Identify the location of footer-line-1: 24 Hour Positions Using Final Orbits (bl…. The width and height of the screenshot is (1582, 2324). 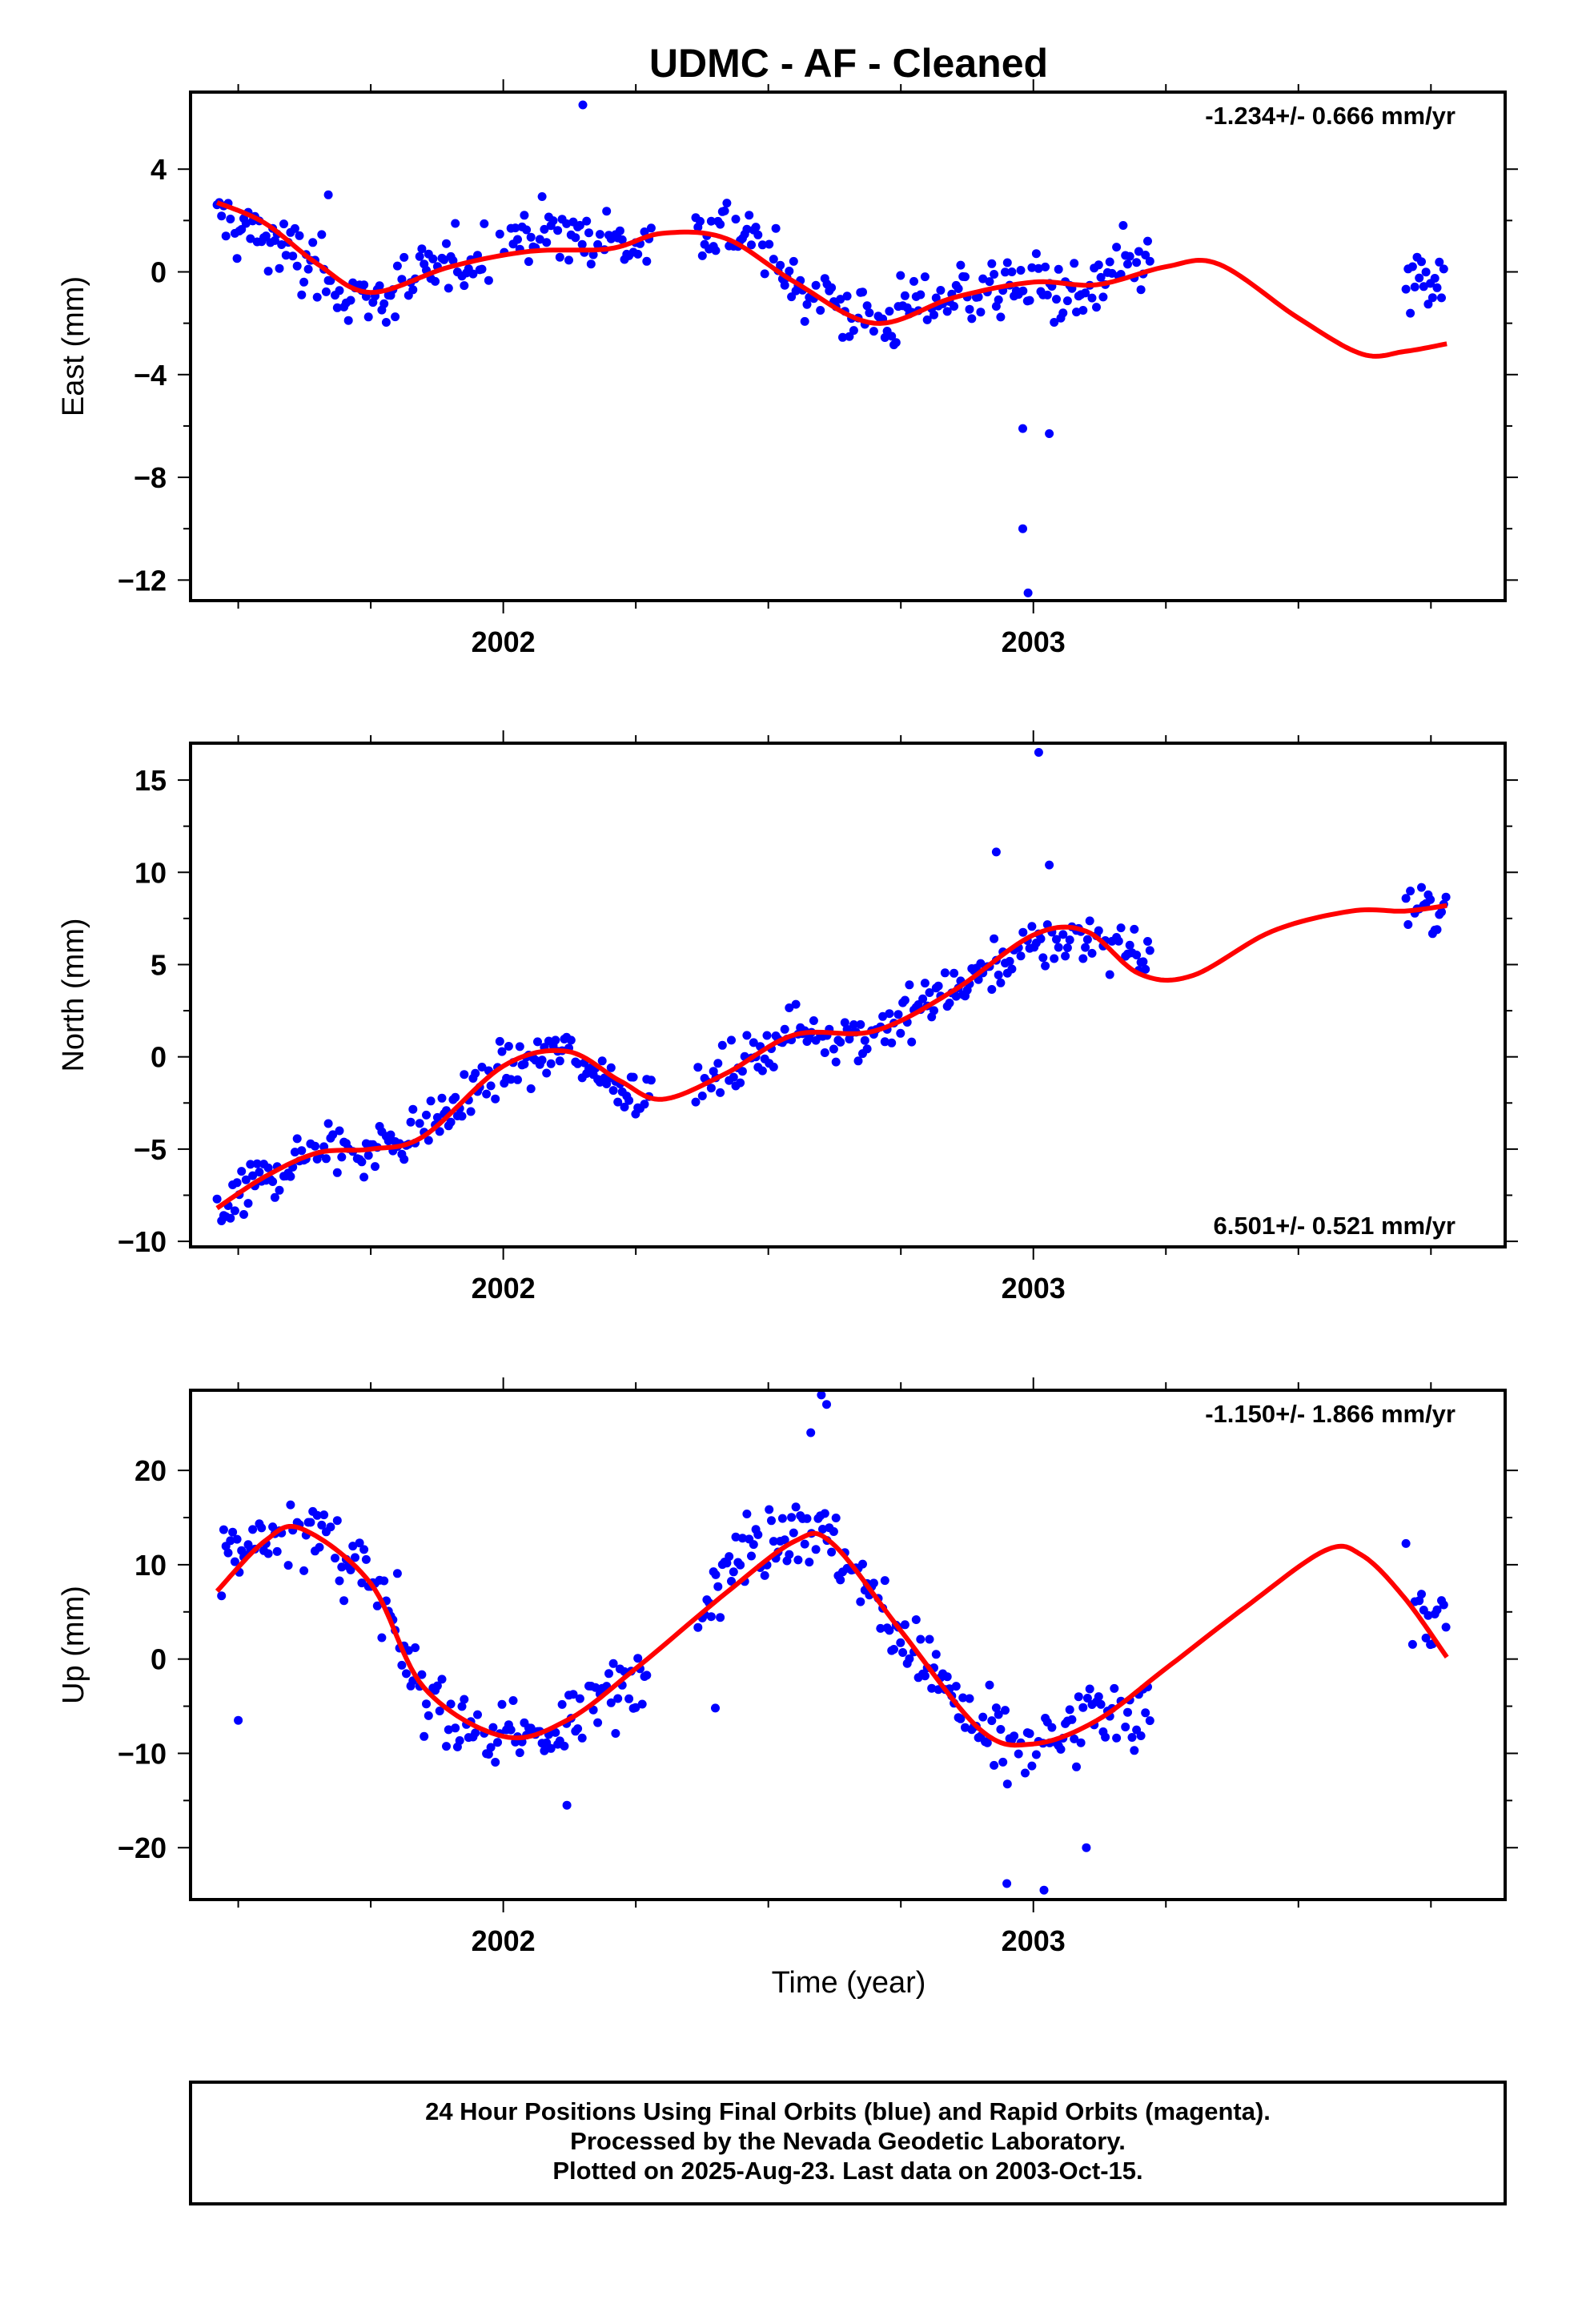
(848, 2111).